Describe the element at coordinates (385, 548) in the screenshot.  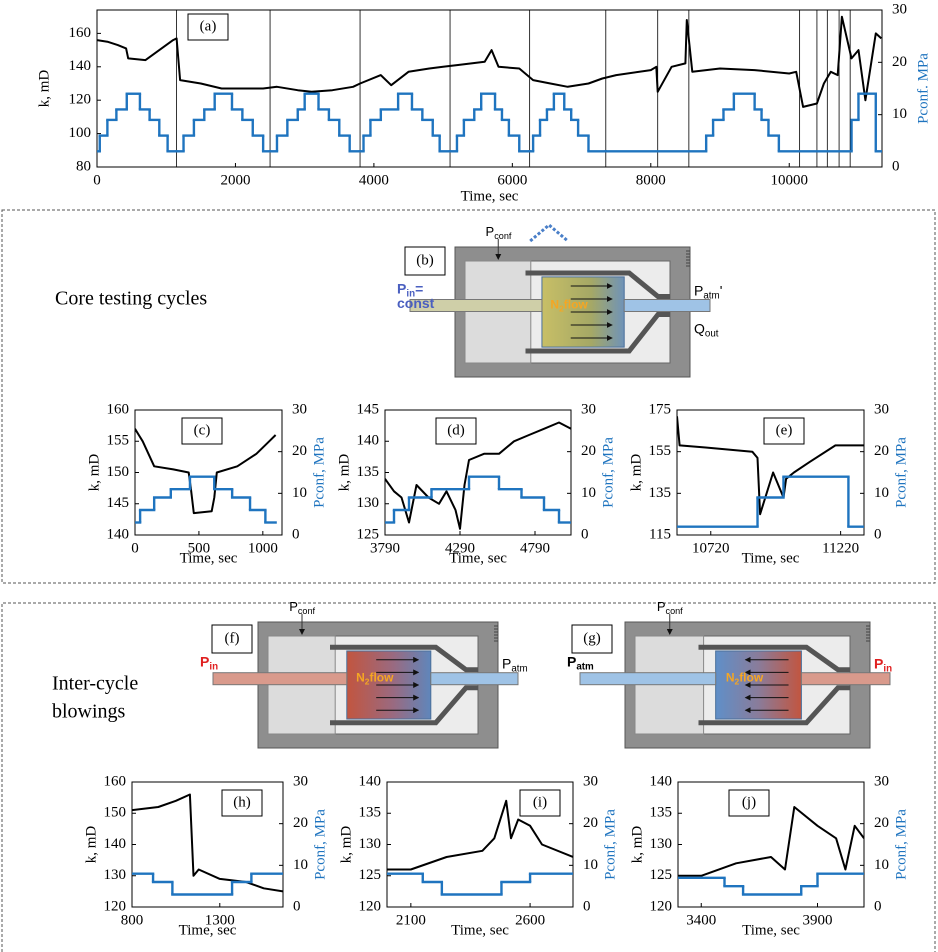
I see `x-tick-label: 3790` at that location.